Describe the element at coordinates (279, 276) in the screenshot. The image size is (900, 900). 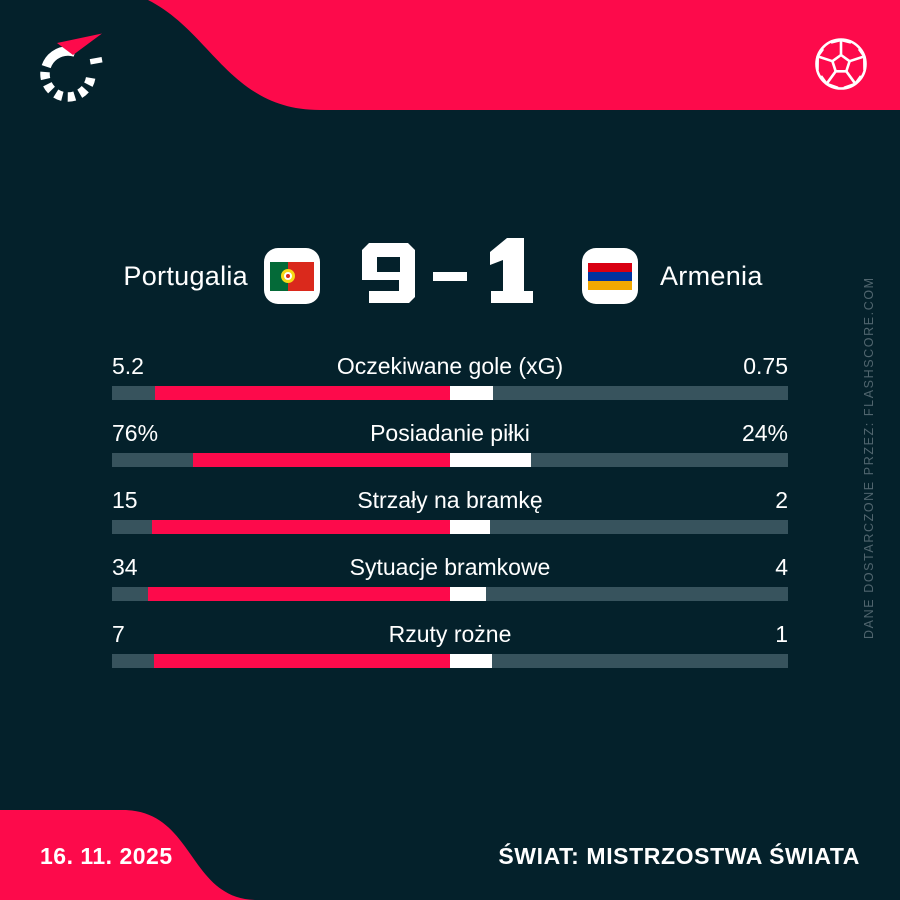
I see `portugal-flag-green` at that location.